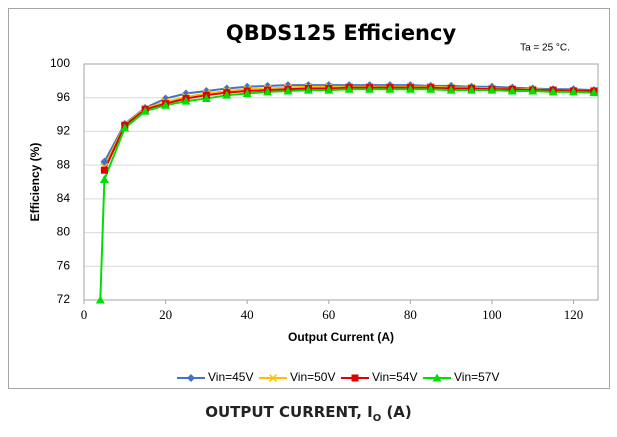  Describe the element at coordinates (64, 97) in the screenshot. I see `y-tick-label: 96` at that location.